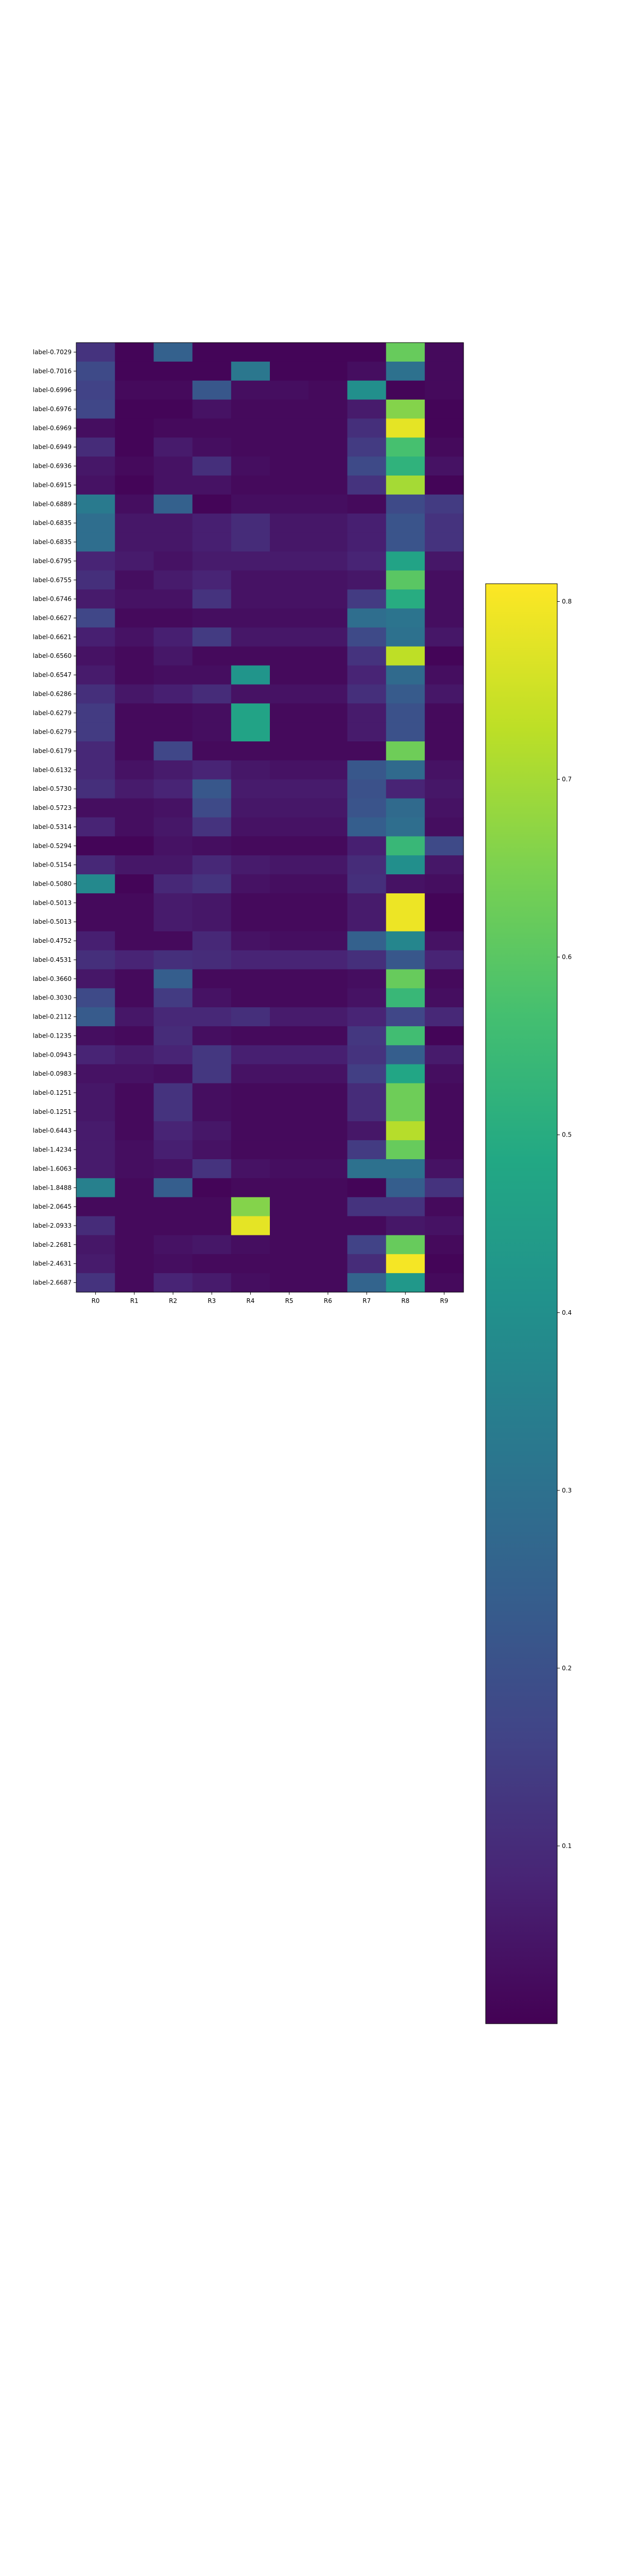  I want to click on colorbar-tick-label: 0.5, so click(567, 1135).